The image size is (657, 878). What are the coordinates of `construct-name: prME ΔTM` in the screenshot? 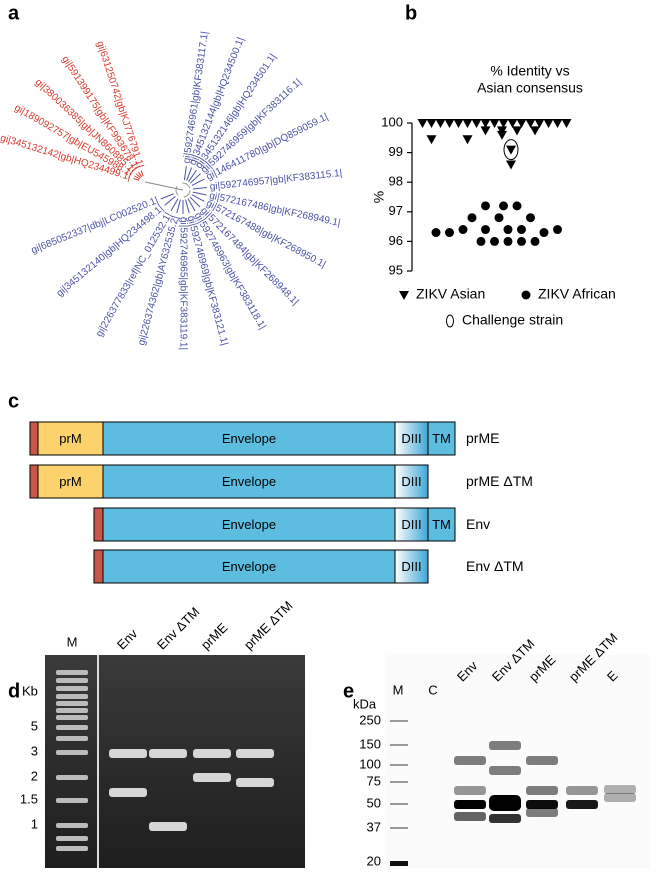 It's located at (499, 481).